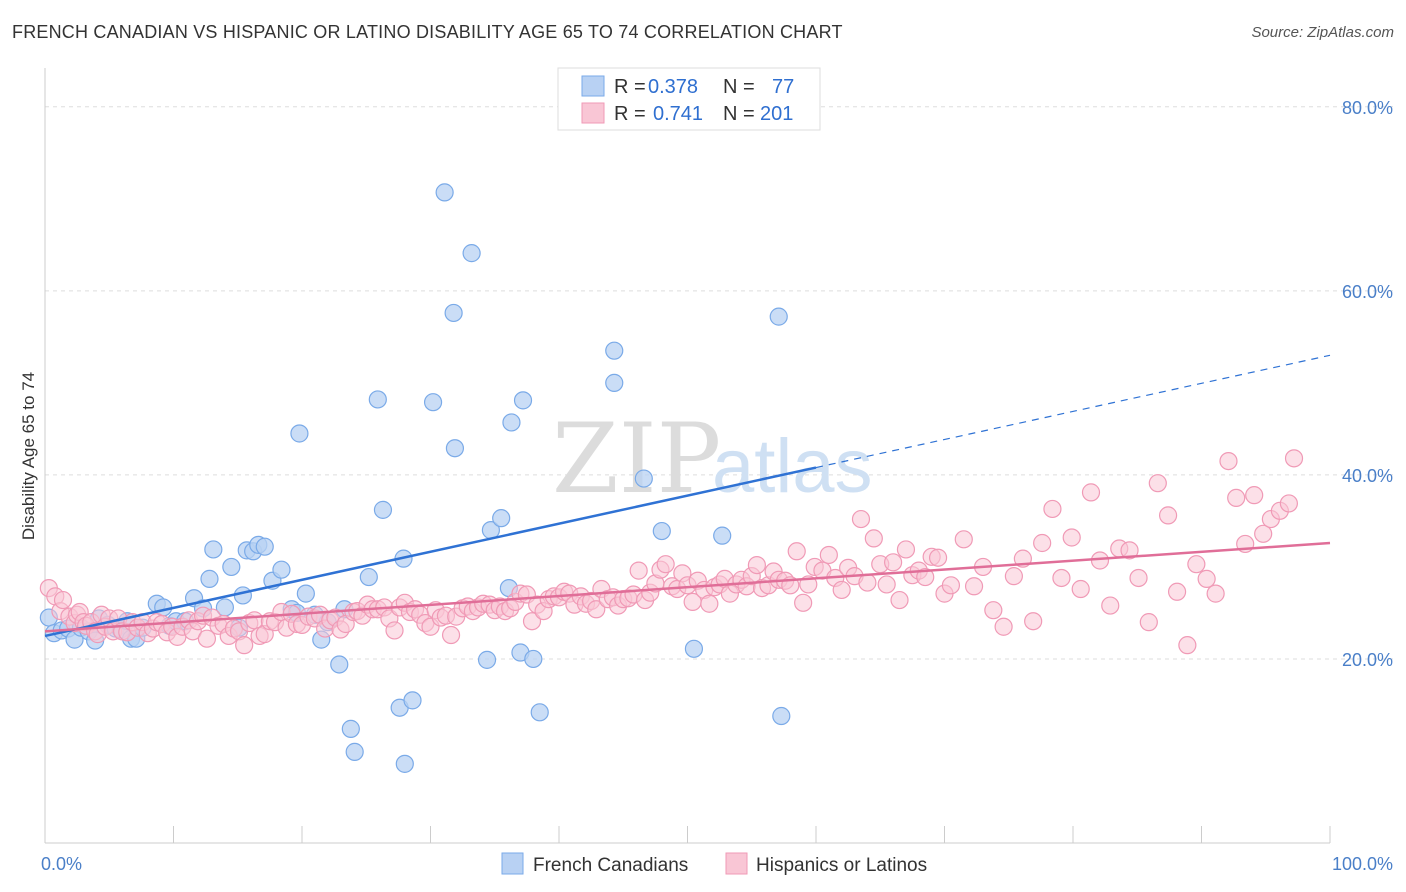  What do you see at coordinates (1322, 32) in the screenshot?
I see `chart-source: Source: ZipAtlas.com` at bounding box center [1322, 32].